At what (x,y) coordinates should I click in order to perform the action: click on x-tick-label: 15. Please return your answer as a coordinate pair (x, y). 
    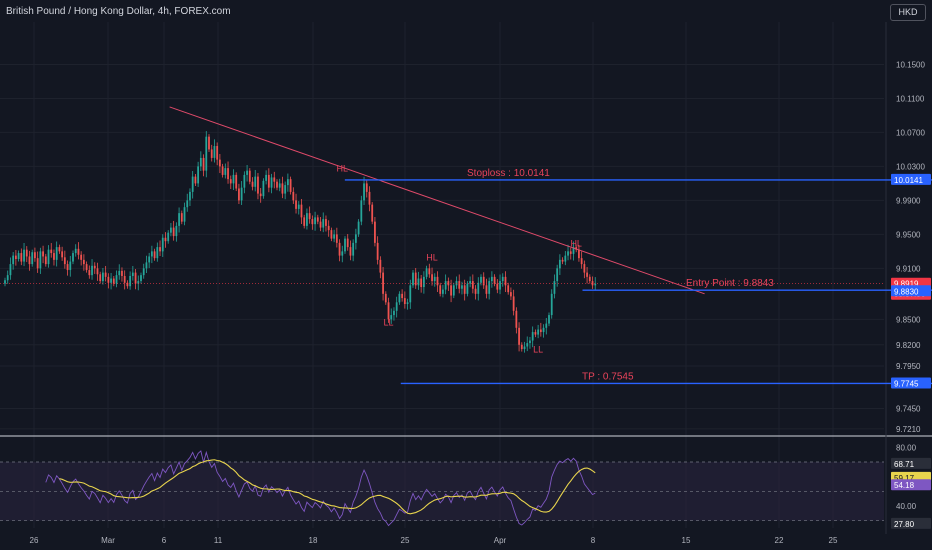
    Looking at the image, I should click on (686, 540).